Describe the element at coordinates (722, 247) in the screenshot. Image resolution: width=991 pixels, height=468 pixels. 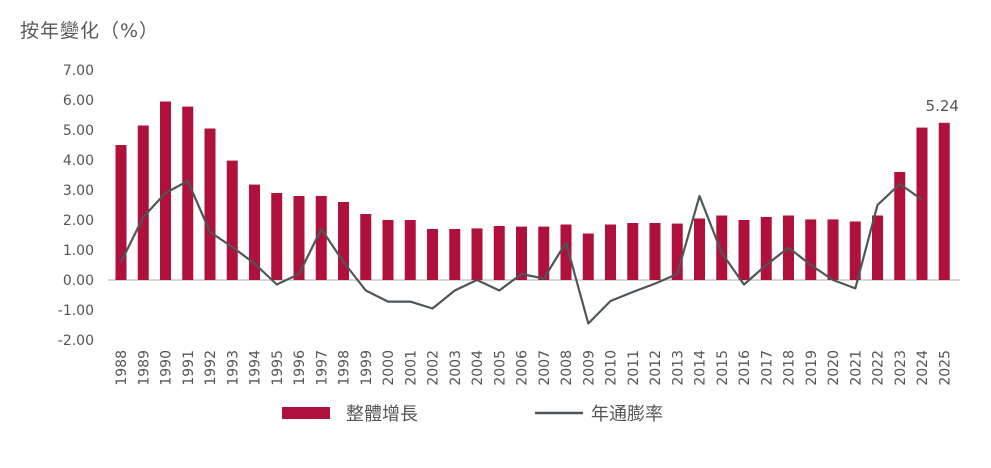
I see `bar-2015` at that location.